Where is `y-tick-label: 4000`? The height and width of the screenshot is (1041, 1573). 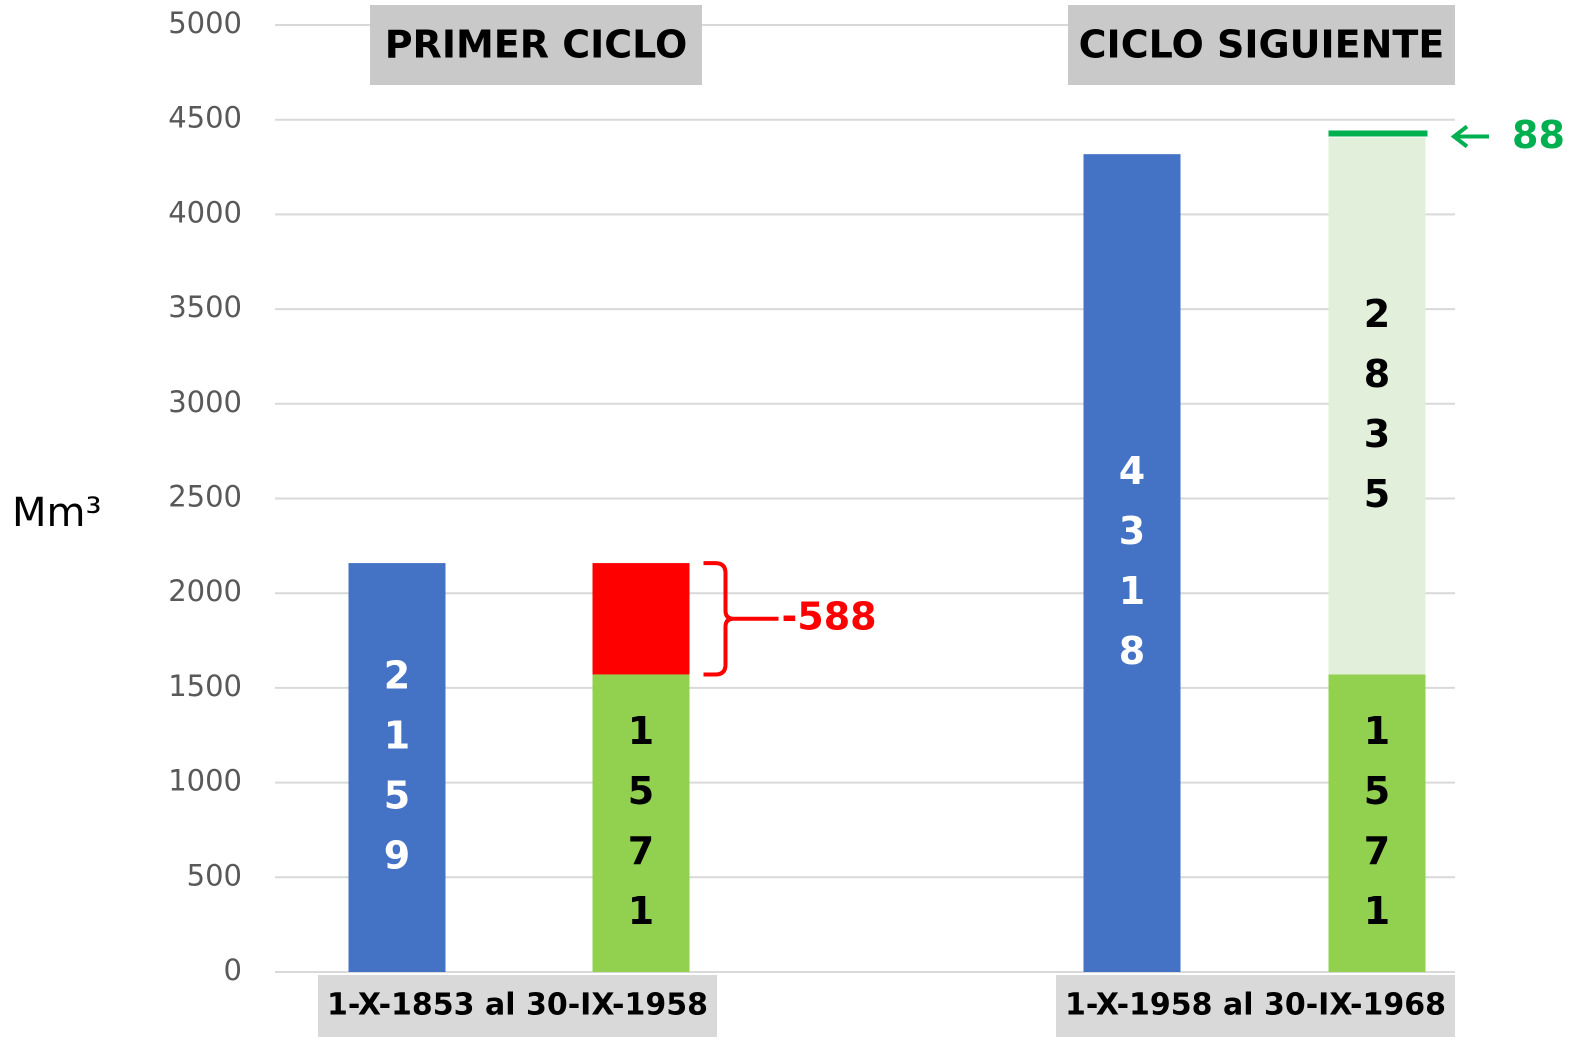
y-tick-label: 4000 is located at coordinates (205, 212).